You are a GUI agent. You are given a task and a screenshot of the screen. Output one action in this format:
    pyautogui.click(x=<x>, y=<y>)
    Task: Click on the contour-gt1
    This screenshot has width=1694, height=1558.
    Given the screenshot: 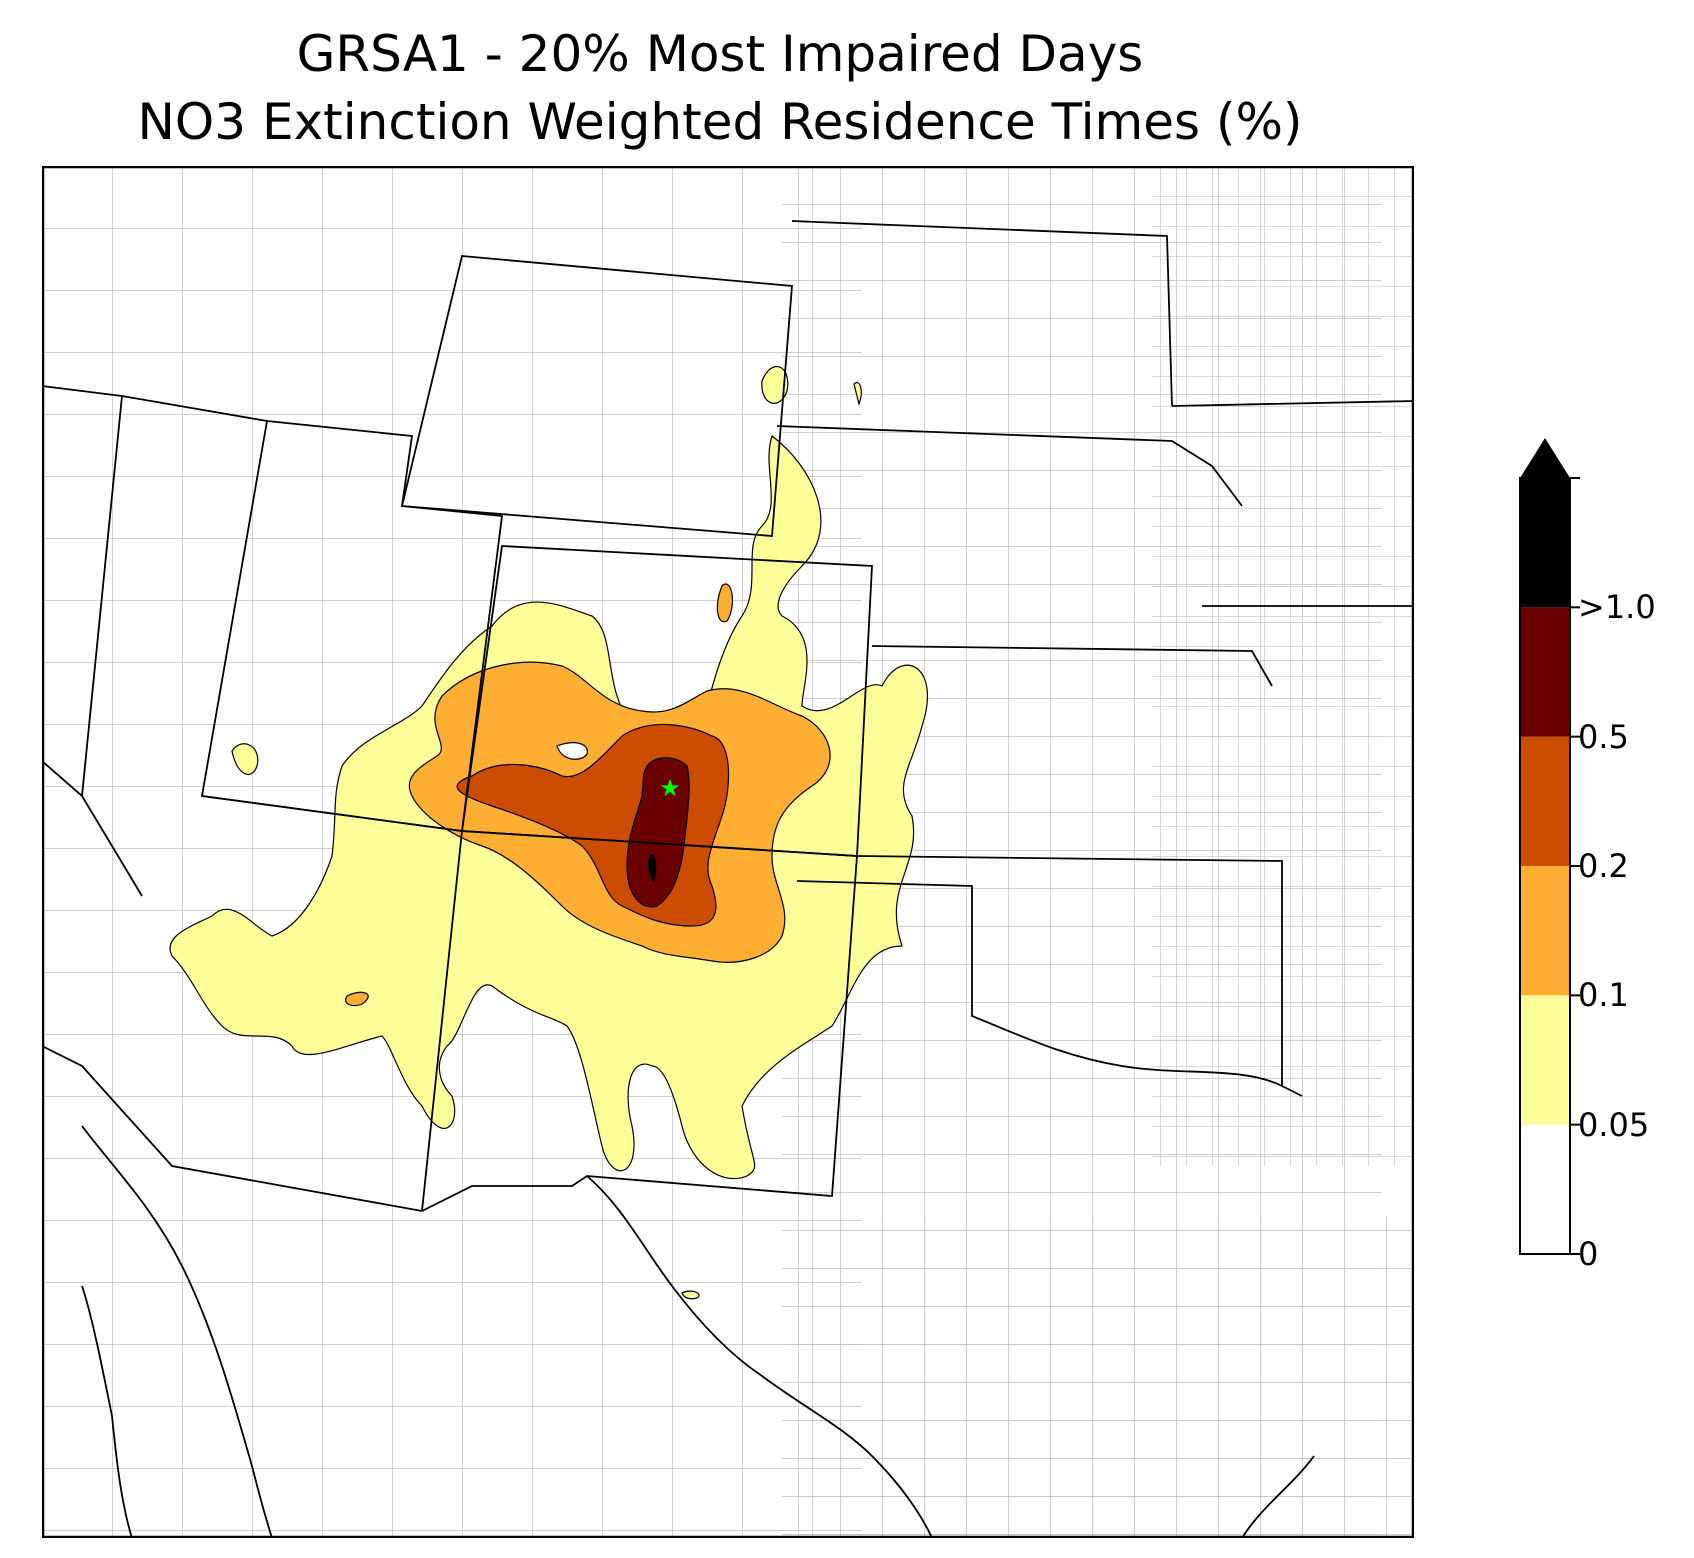 What is the action you would take?
    pyautogui.click(x=652, y=868)
    